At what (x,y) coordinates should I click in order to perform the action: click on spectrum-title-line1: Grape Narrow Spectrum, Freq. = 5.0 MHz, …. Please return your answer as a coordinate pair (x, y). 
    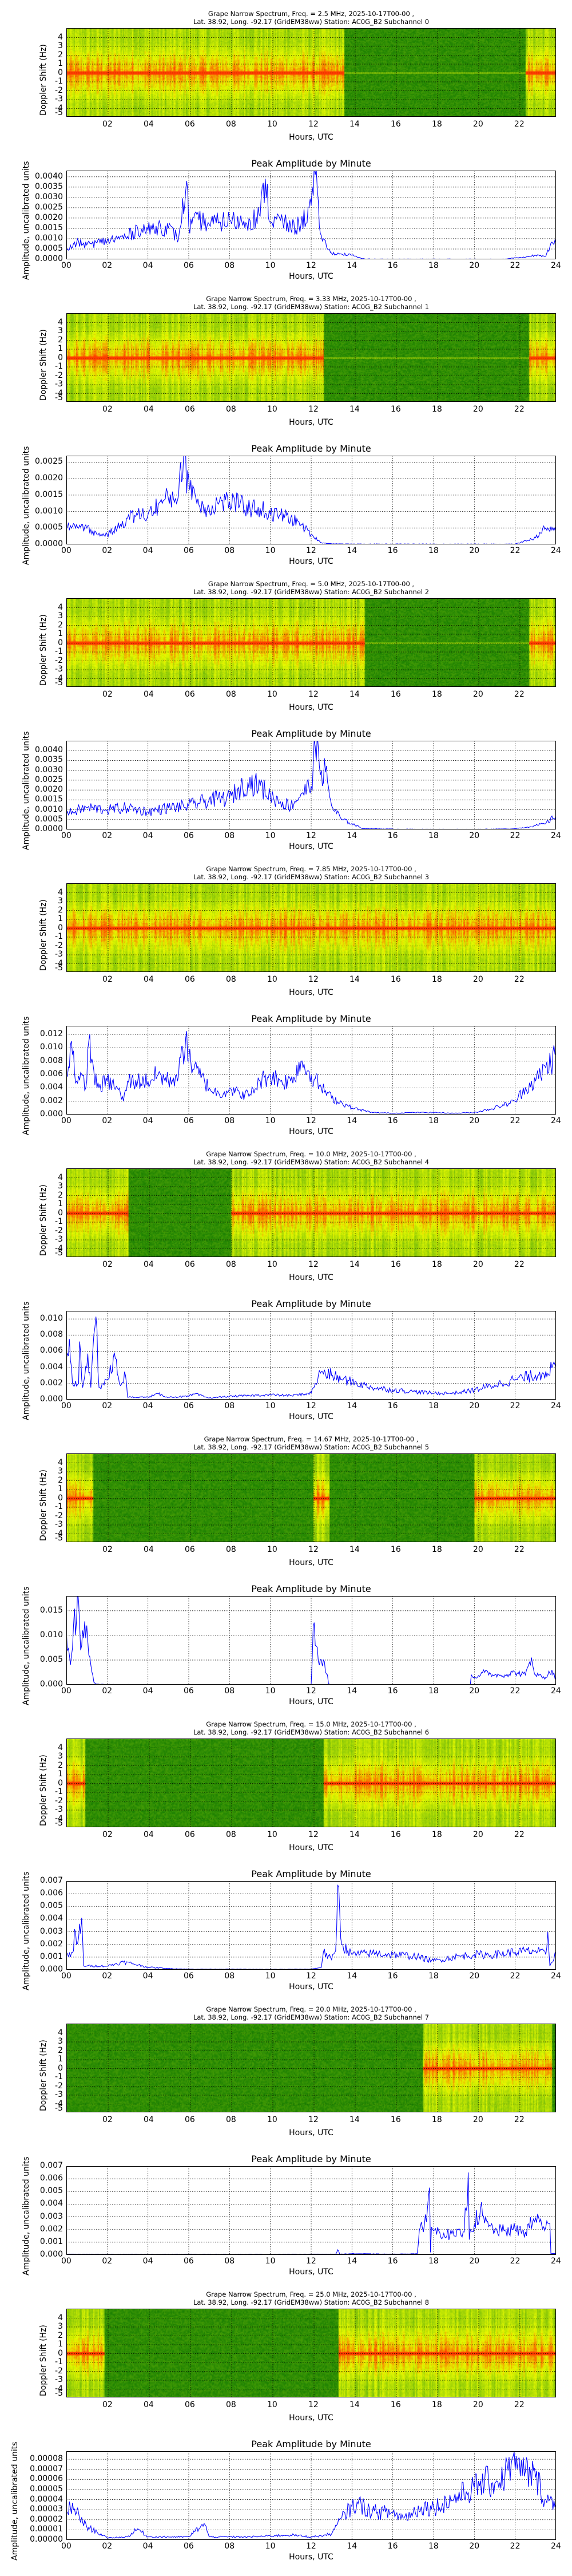
    Looking at the image, I should click on (311, 584).